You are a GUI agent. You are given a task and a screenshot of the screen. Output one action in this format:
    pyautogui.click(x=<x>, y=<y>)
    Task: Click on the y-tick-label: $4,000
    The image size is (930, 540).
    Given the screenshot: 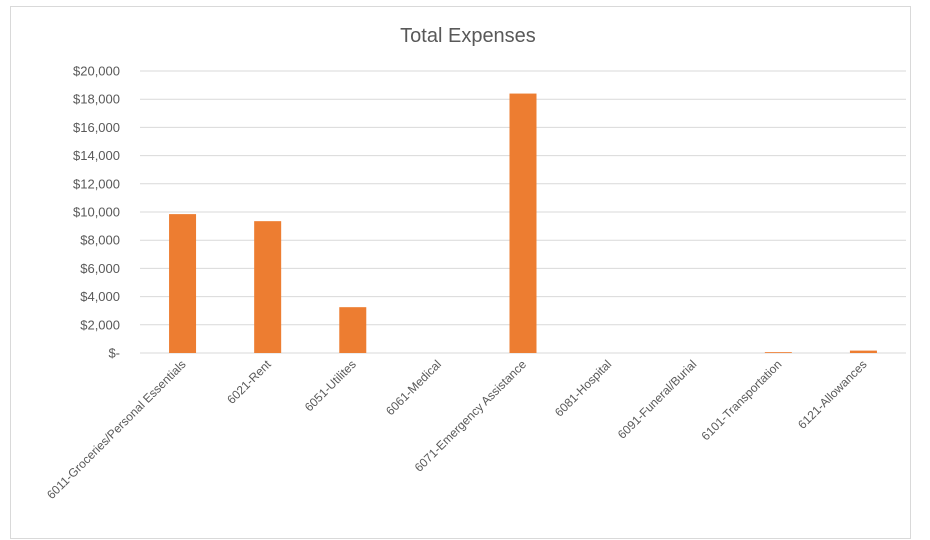 What is the action you would take?
    pyautogui.click(x=100, y=296)
    